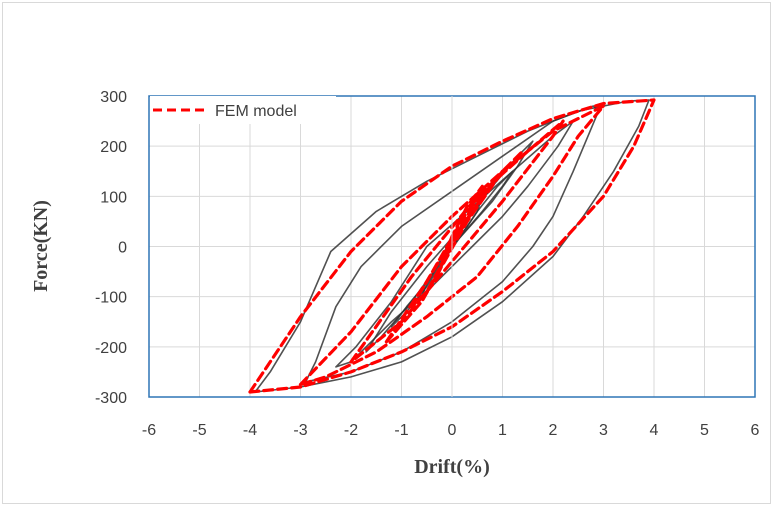 The image size is (775, 511). What do you see at coordinates (704, 430) in the screenshot?
I see `x-tick-label: 5` at bounding box center [704, 430].